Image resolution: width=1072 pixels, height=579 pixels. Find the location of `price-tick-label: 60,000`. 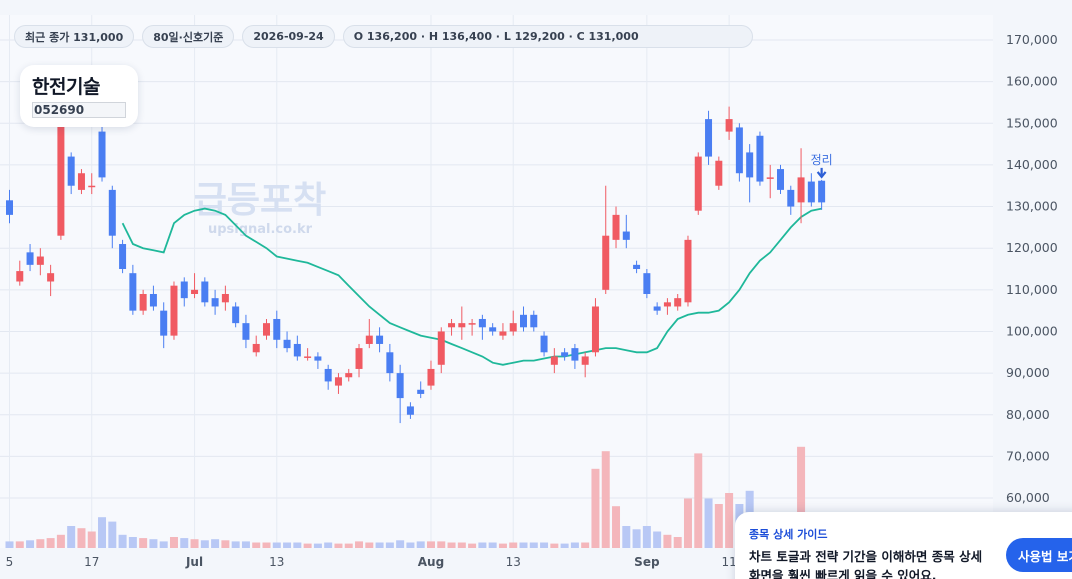

price-tick-label: 60,000 is located at coordinates (1028, 497).